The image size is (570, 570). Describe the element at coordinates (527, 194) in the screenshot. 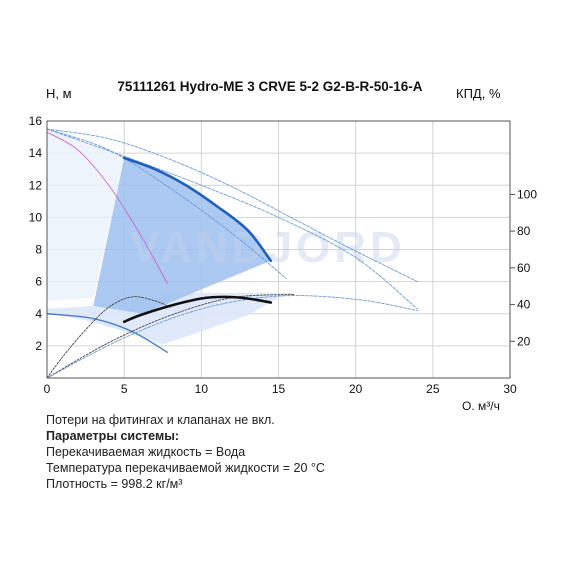

I see `y2-tick-label: 100` at that location.